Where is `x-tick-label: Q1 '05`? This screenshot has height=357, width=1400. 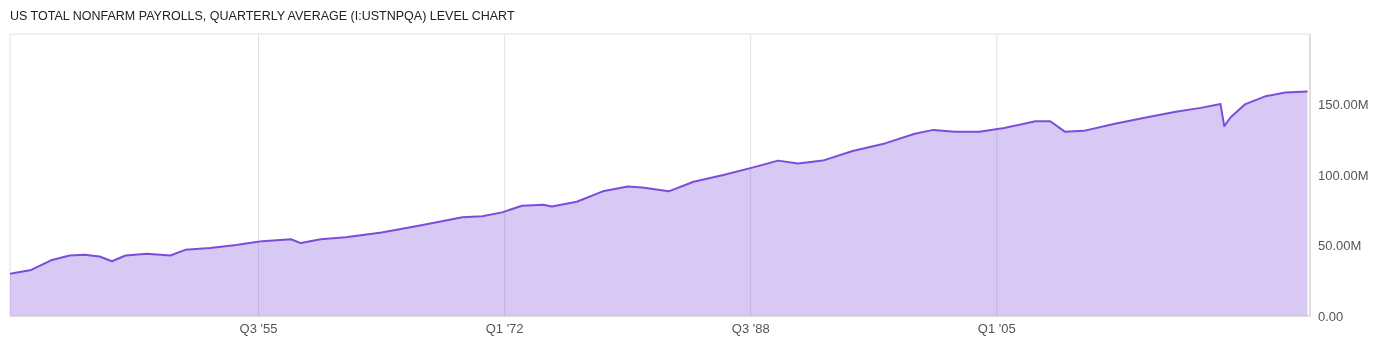
x-tick-label: Q1 '05 is located at coordinates (996, 329).